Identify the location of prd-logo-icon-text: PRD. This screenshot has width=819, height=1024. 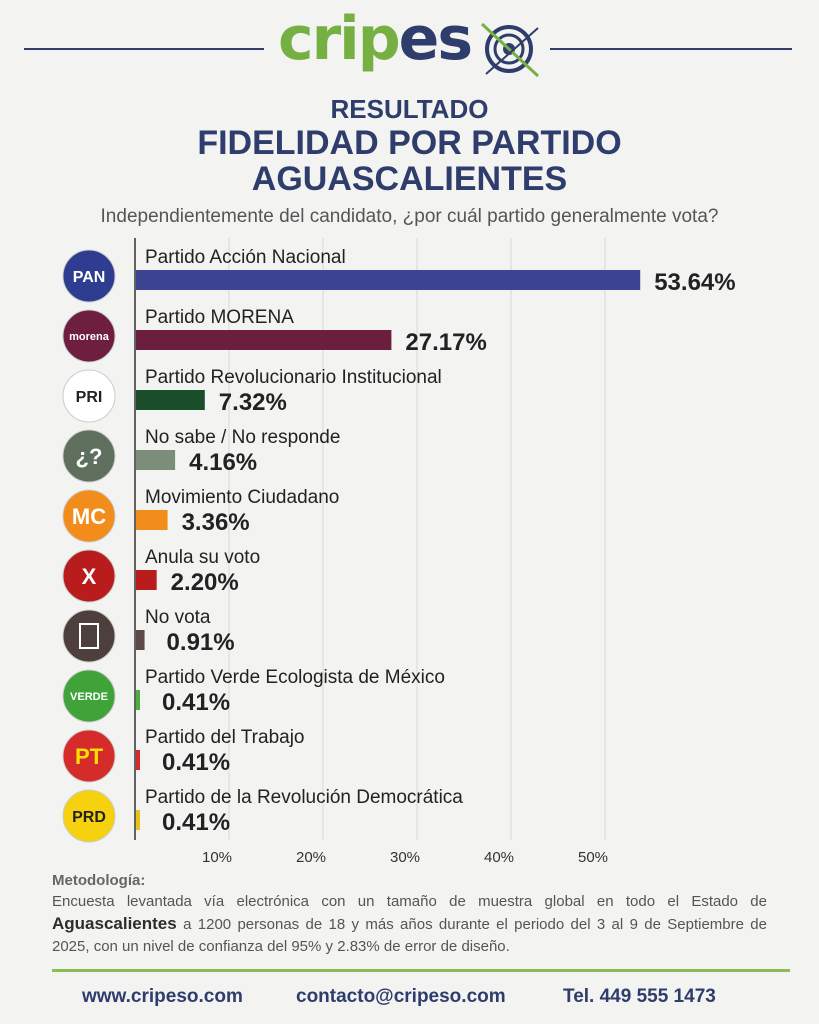
(89, 817).